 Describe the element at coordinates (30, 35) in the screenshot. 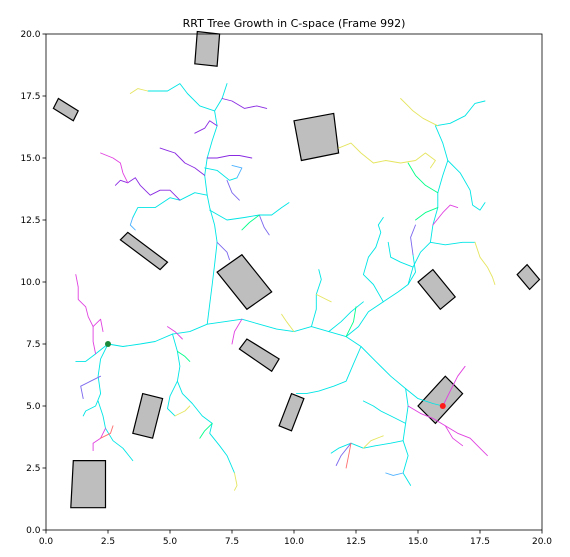

I see `y-tick-label: 20.0` at that location.